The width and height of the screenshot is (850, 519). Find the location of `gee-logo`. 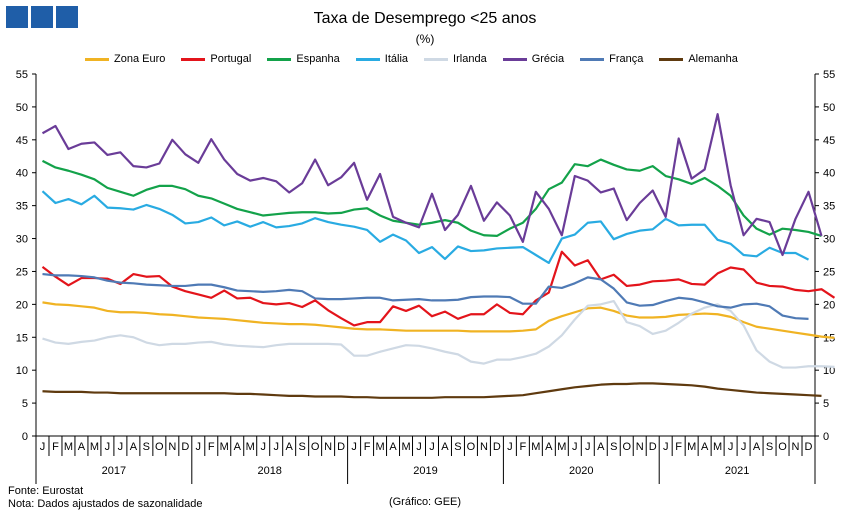

gee-logo is located at coordinates (42, 17).